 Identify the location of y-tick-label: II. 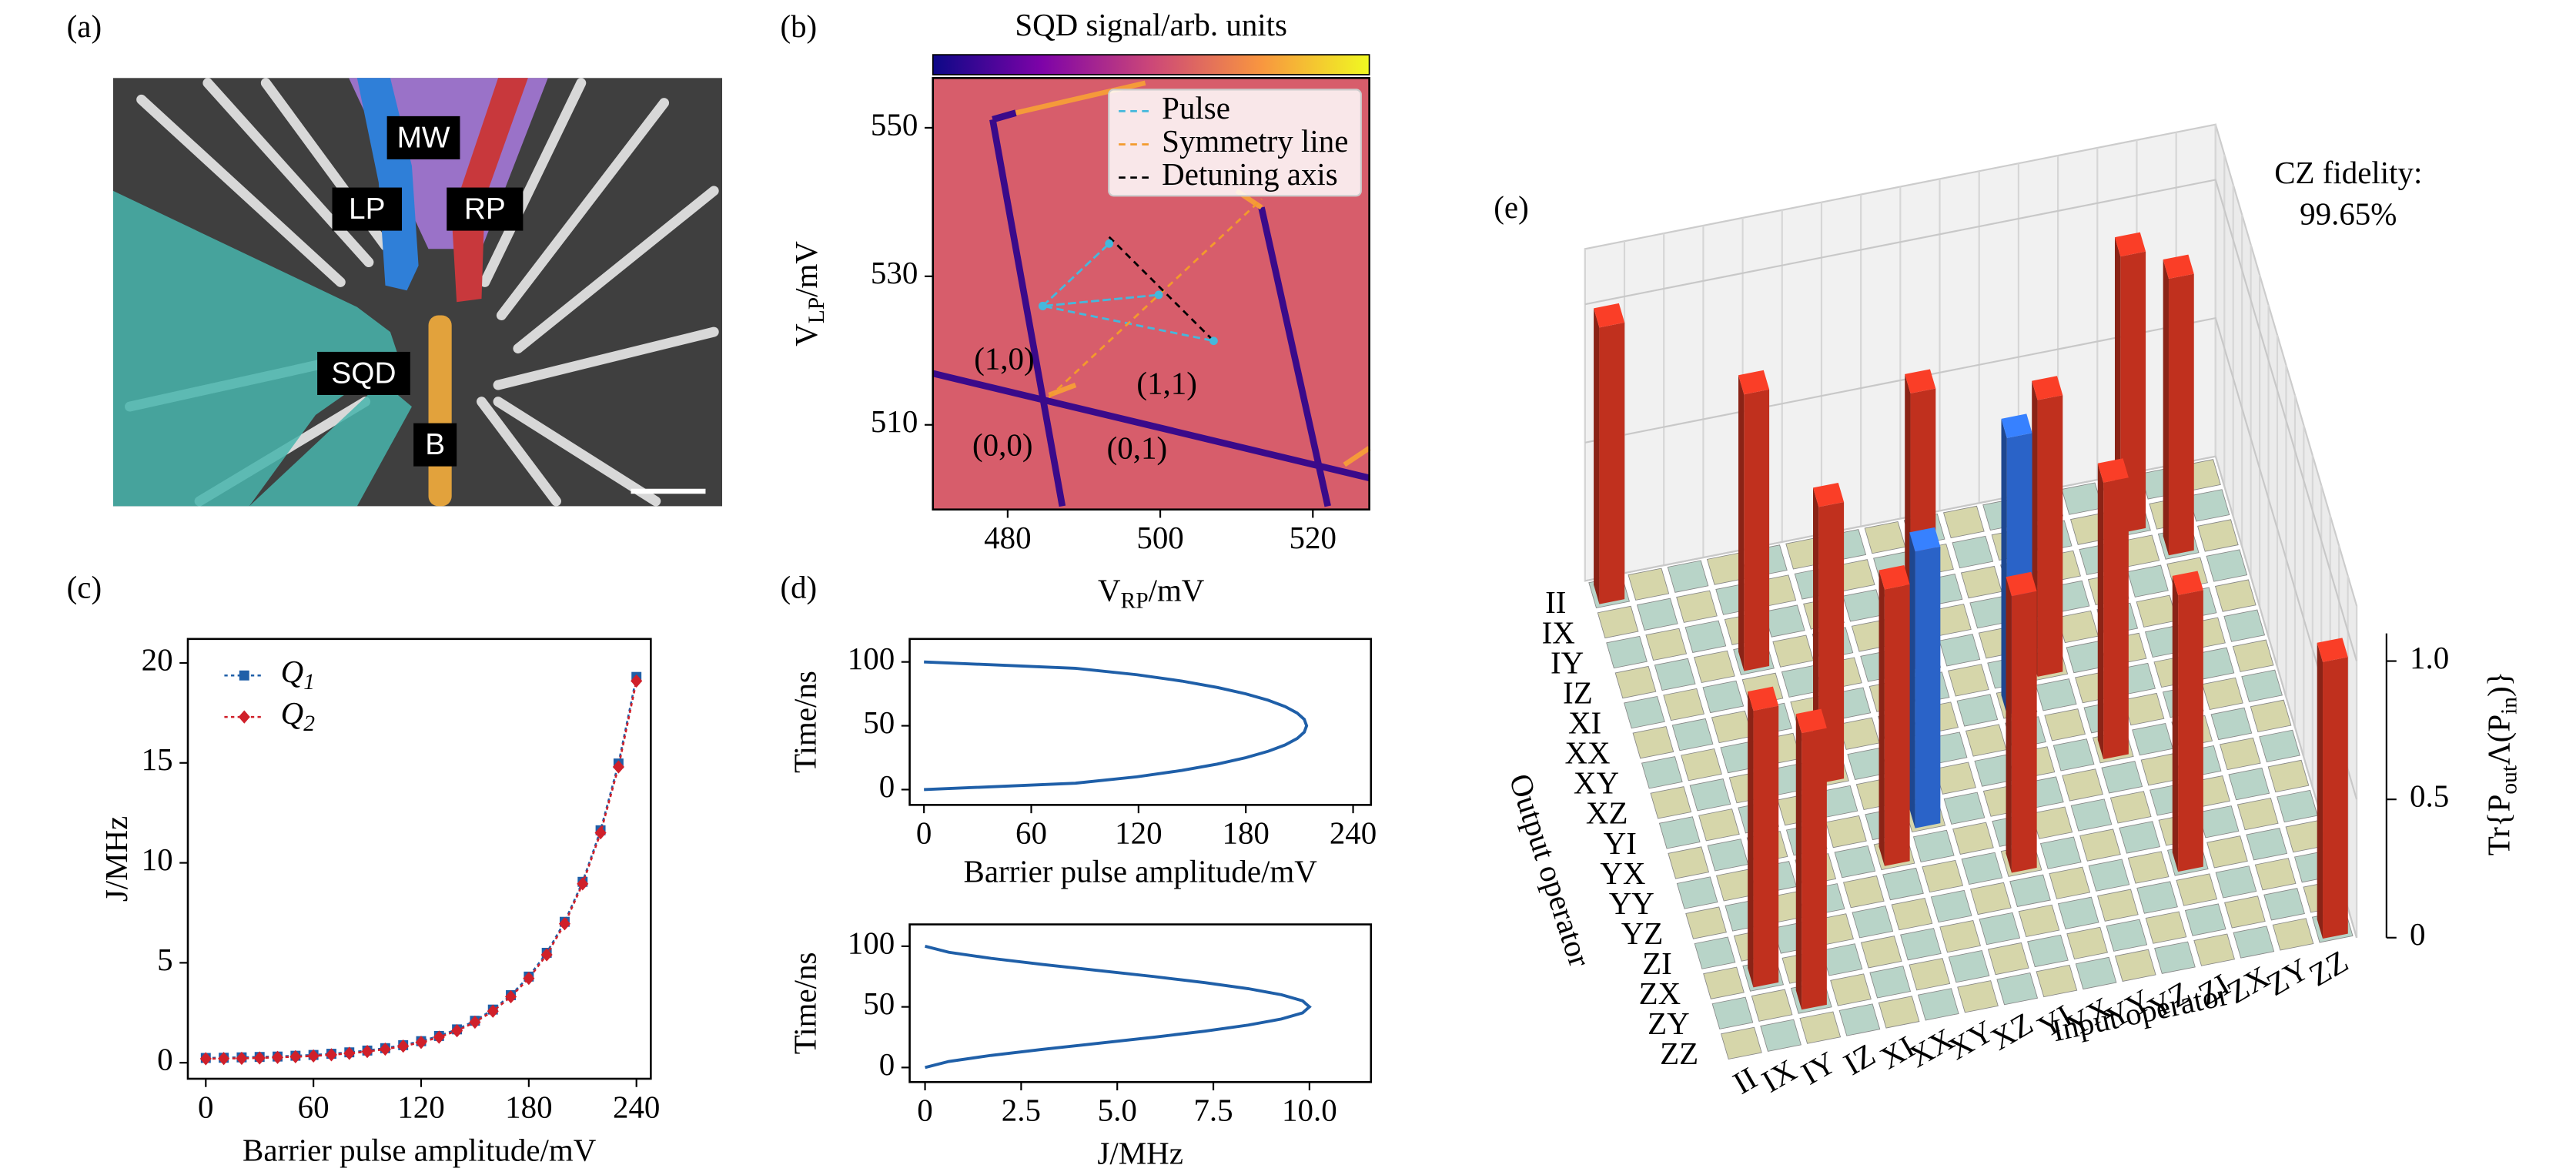
(1556, 602).